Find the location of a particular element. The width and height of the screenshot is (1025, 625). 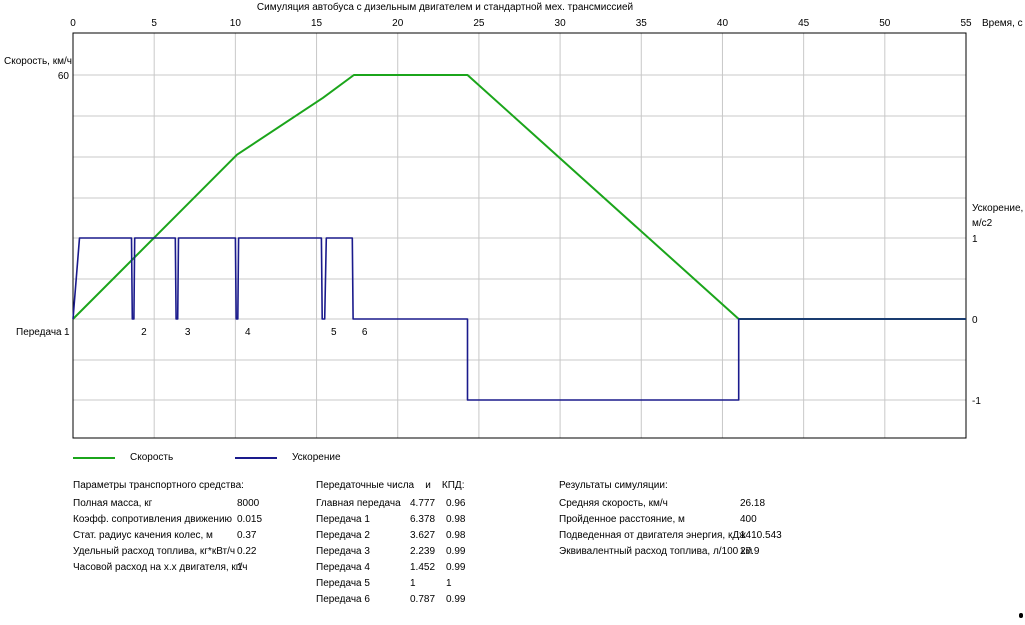

right-axis-label-line2: м/с2 is located at coordinates (982, 223).